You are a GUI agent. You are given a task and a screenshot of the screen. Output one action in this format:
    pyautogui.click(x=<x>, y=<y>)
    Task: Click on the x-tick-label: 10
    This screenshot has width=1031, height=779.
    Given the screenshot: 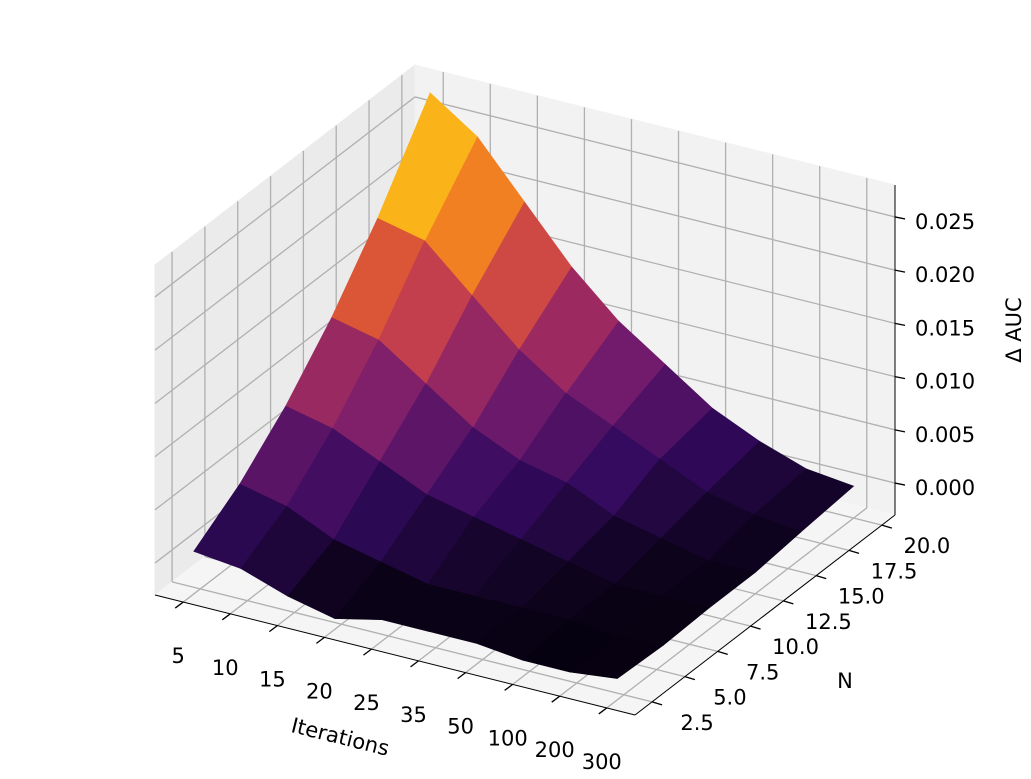 What is the action you would take?
    pyautogui.click(x=225, y=668)
    